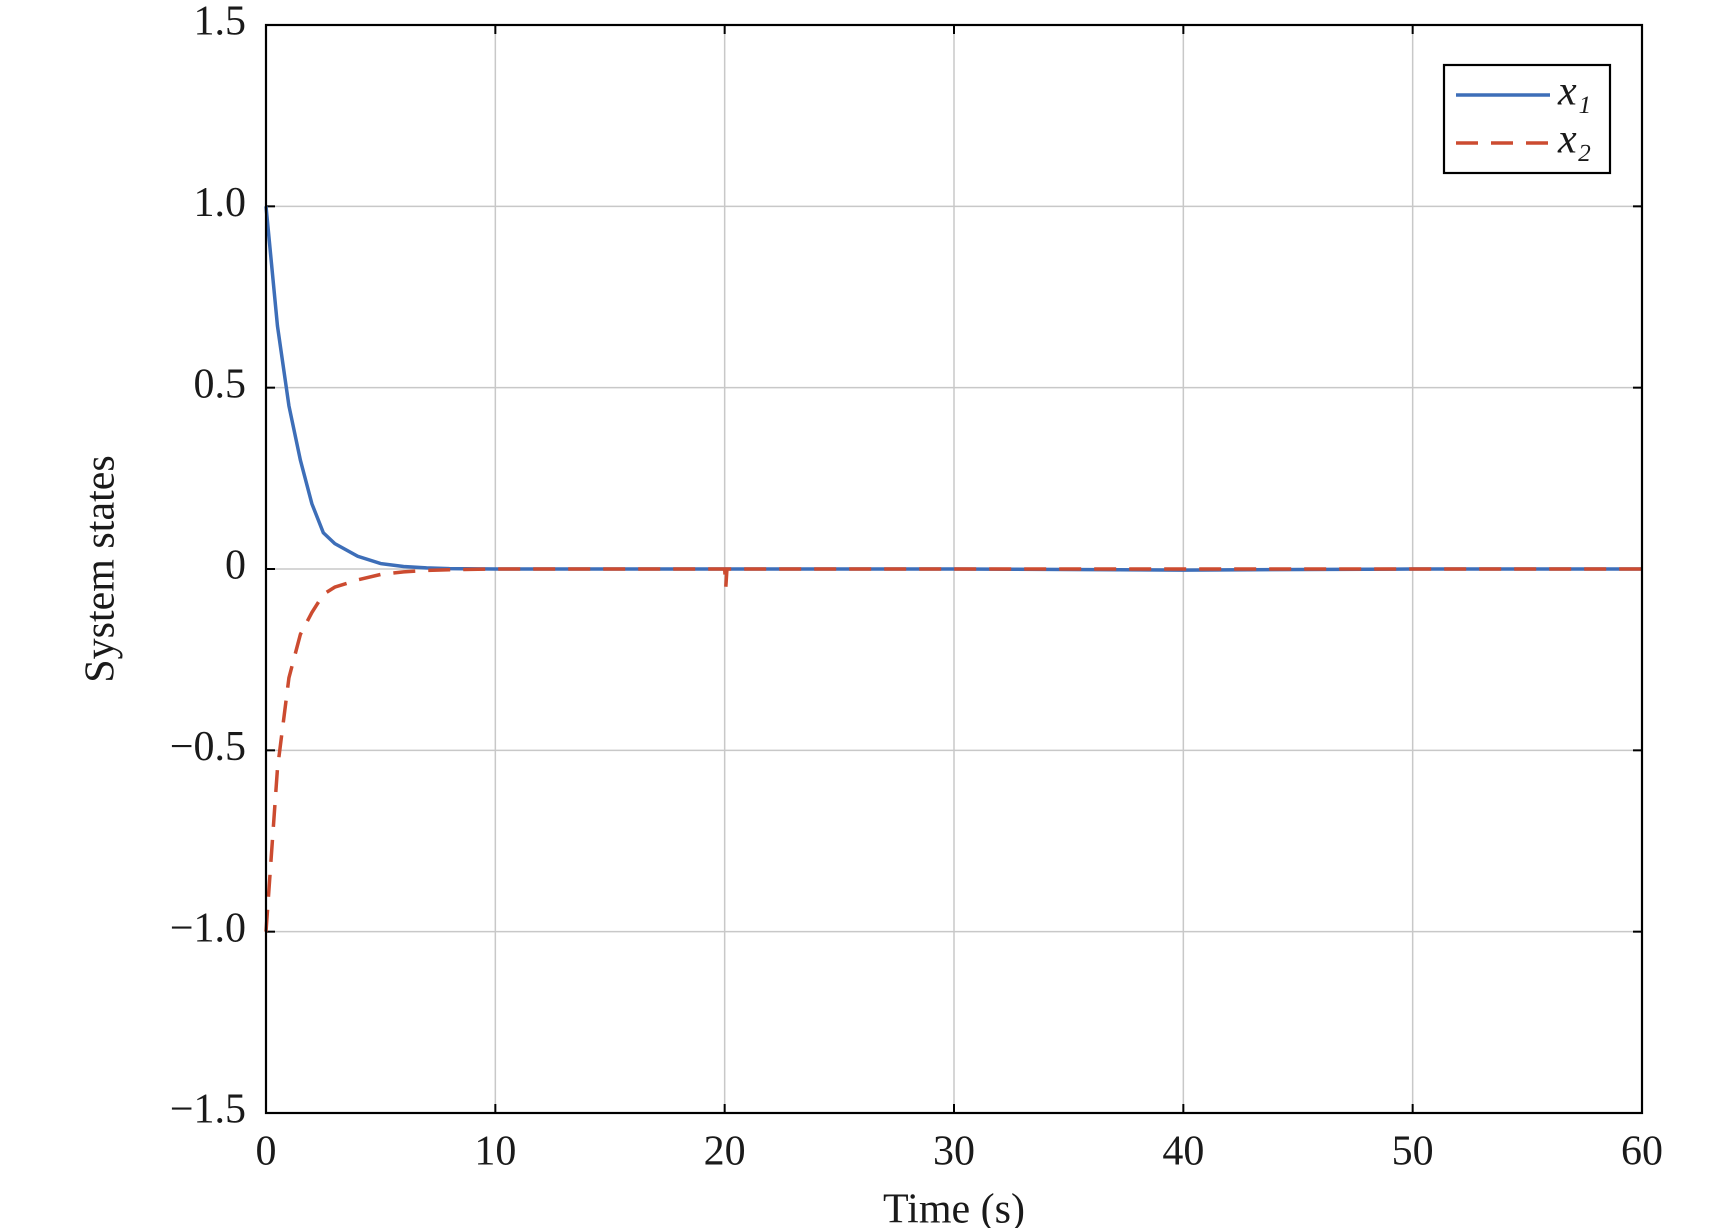 This screenshot has width=1732, height=1228. I want to click on y-tick-label: −1.0, so click(208, 928).